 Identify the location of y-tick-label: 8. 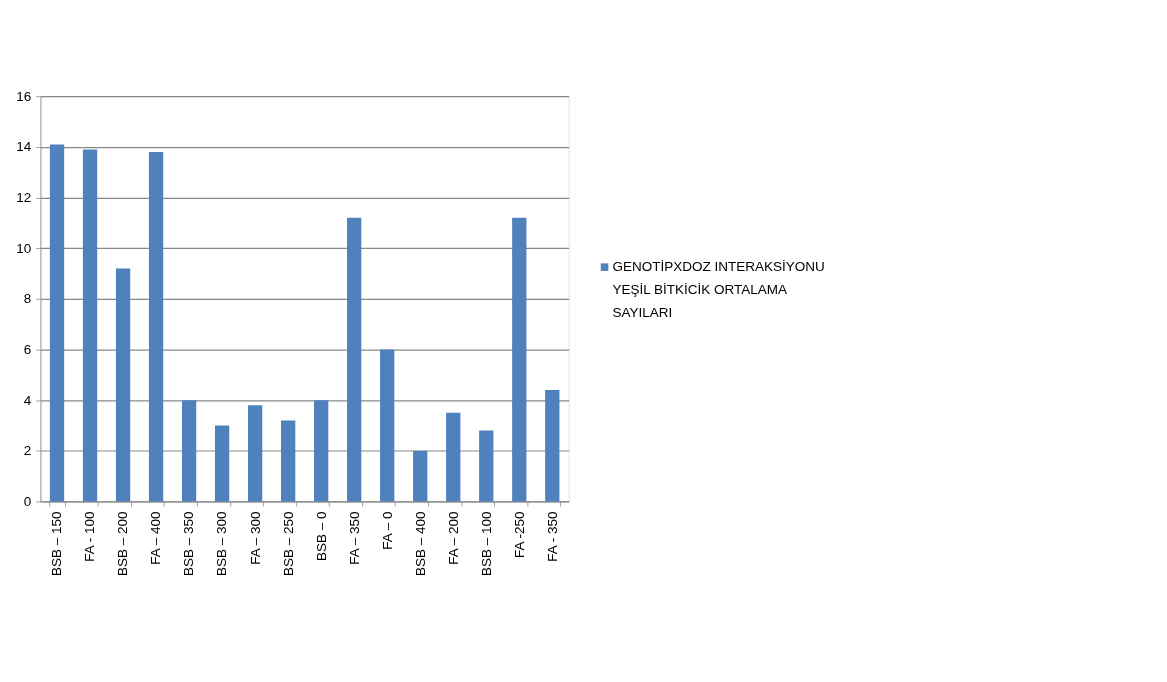
(27, 299).